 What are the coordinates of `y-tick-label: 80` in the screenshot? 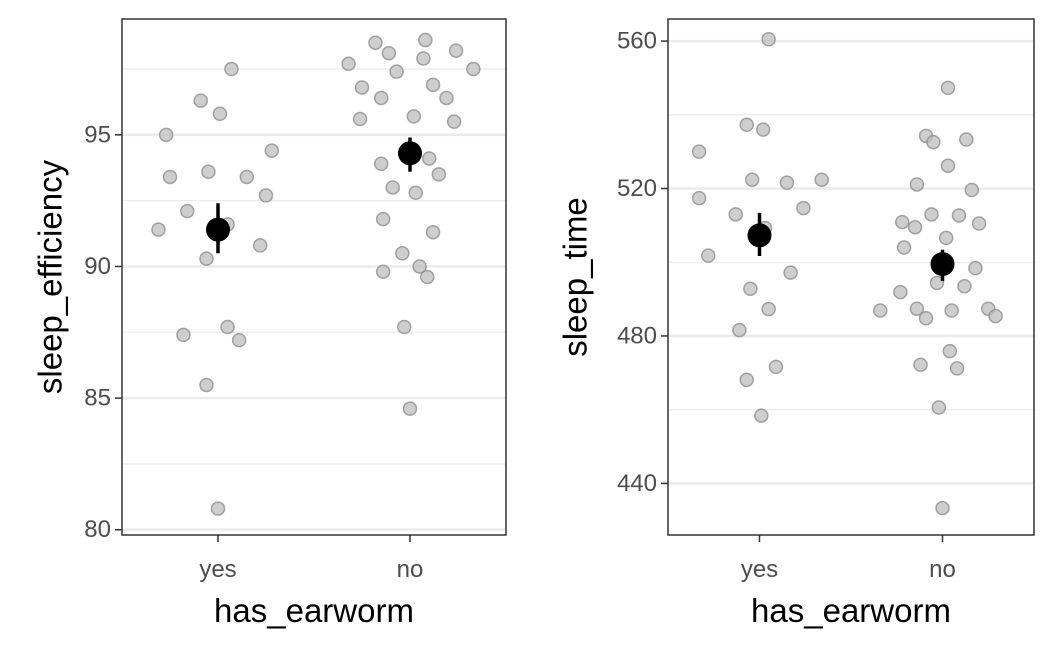 It's located at (97, 529).